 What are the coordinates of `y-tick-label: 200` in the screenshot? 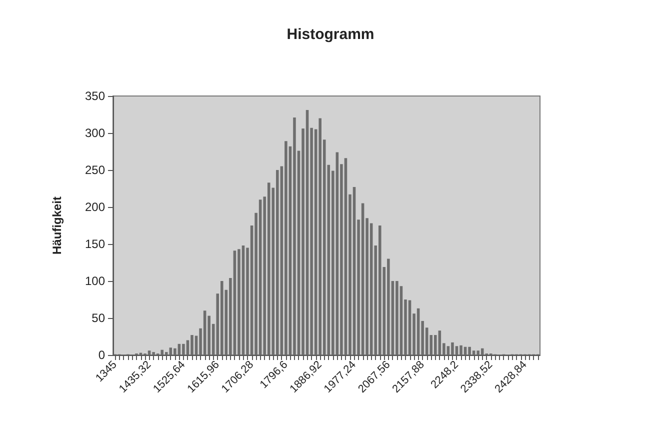 It's located at (95, 207).